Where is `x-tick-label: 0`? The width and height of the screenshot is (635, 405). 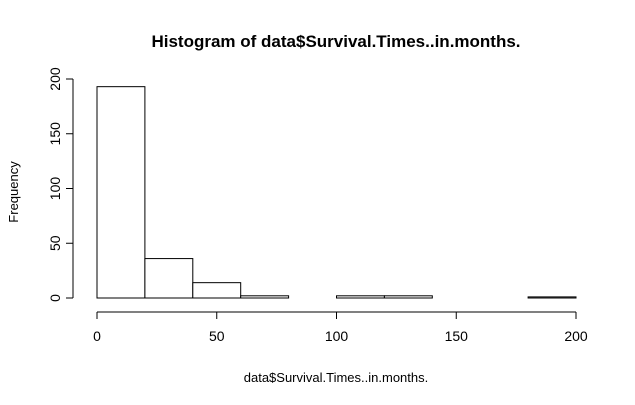
x-tick-label: 0 is located at coordinates (97, 336).